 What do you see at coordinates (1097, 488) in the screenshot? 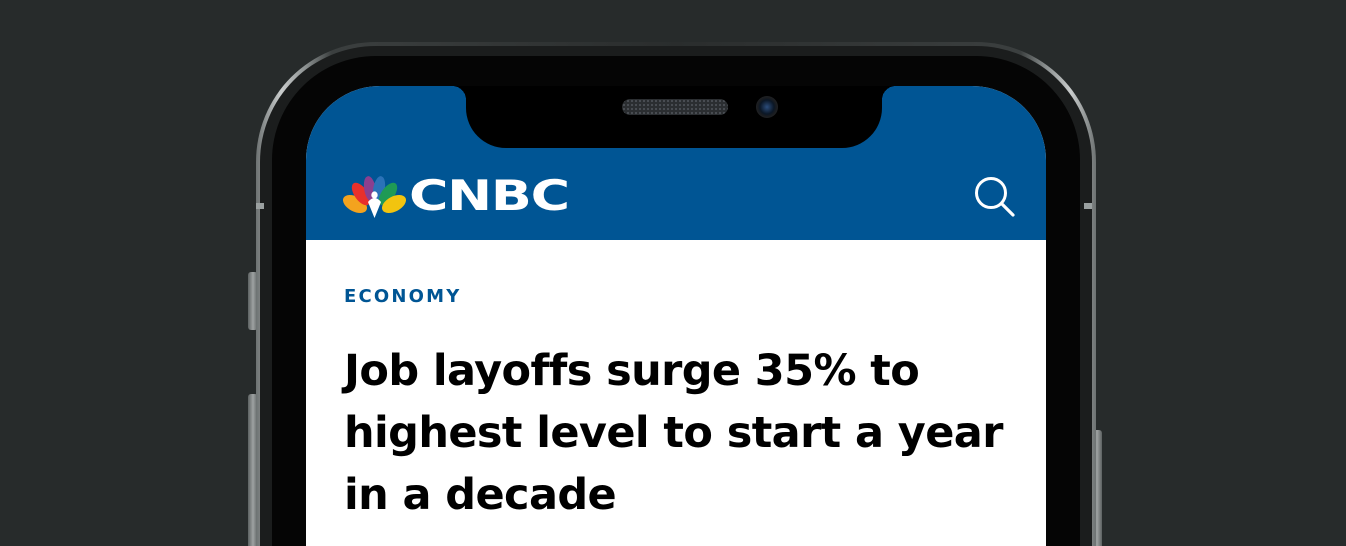
I see `power-button` at bounding box center [1097, 488].